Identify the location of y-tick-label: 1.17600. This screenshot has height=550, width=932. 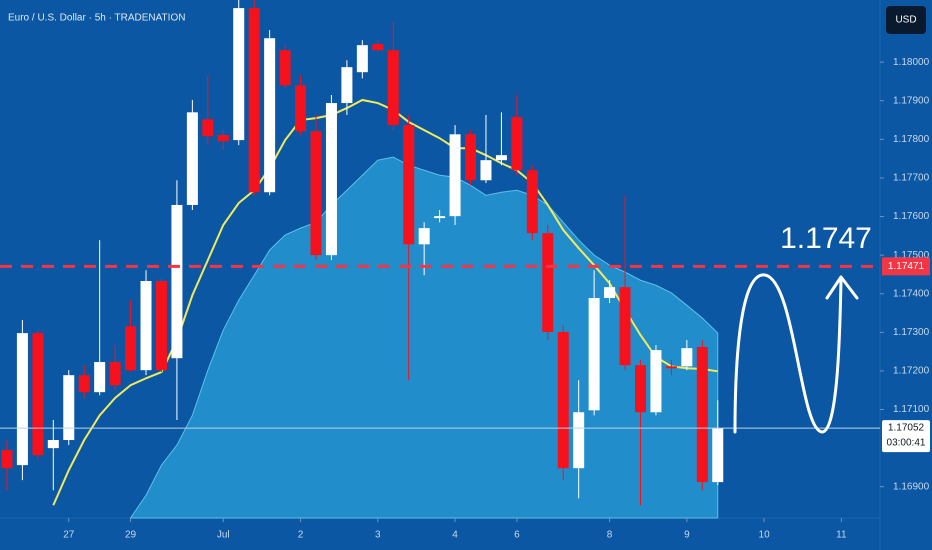
(911, 216).